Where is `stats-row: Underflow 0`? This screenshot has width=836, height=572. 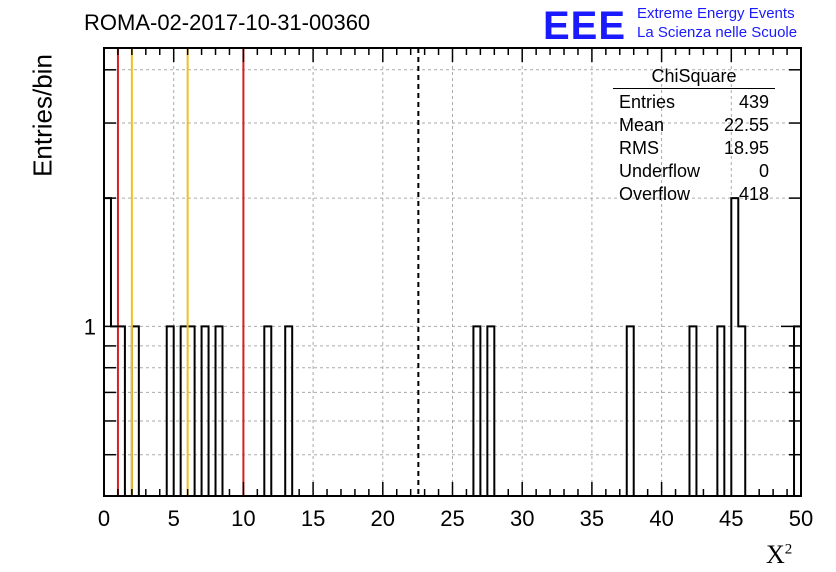 stats-row: Underflow 0 is located at coordinates (694, 171).